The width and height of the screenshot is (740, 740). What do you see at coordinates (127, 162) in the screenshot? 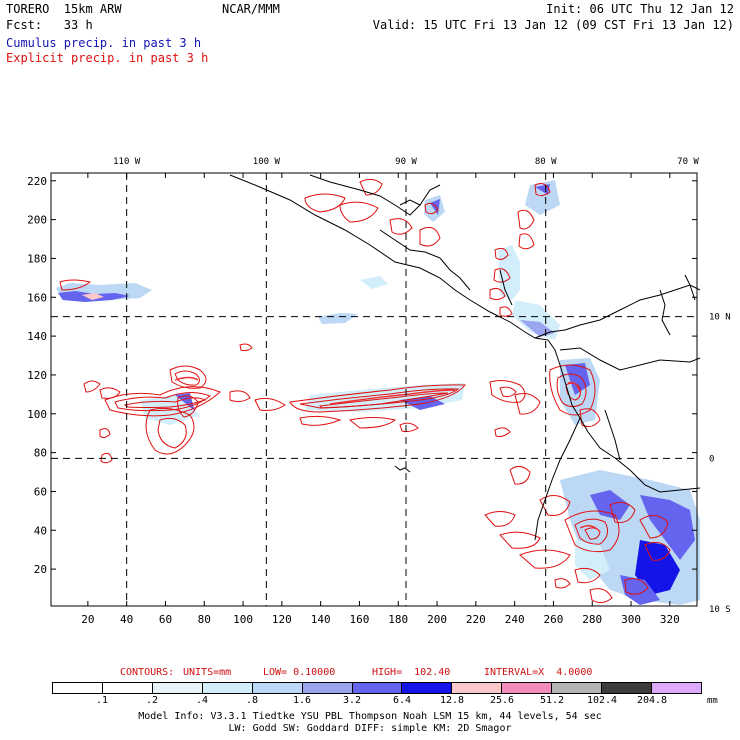
I see `longitude-label: 110 W` at bounding box center [127, 162].